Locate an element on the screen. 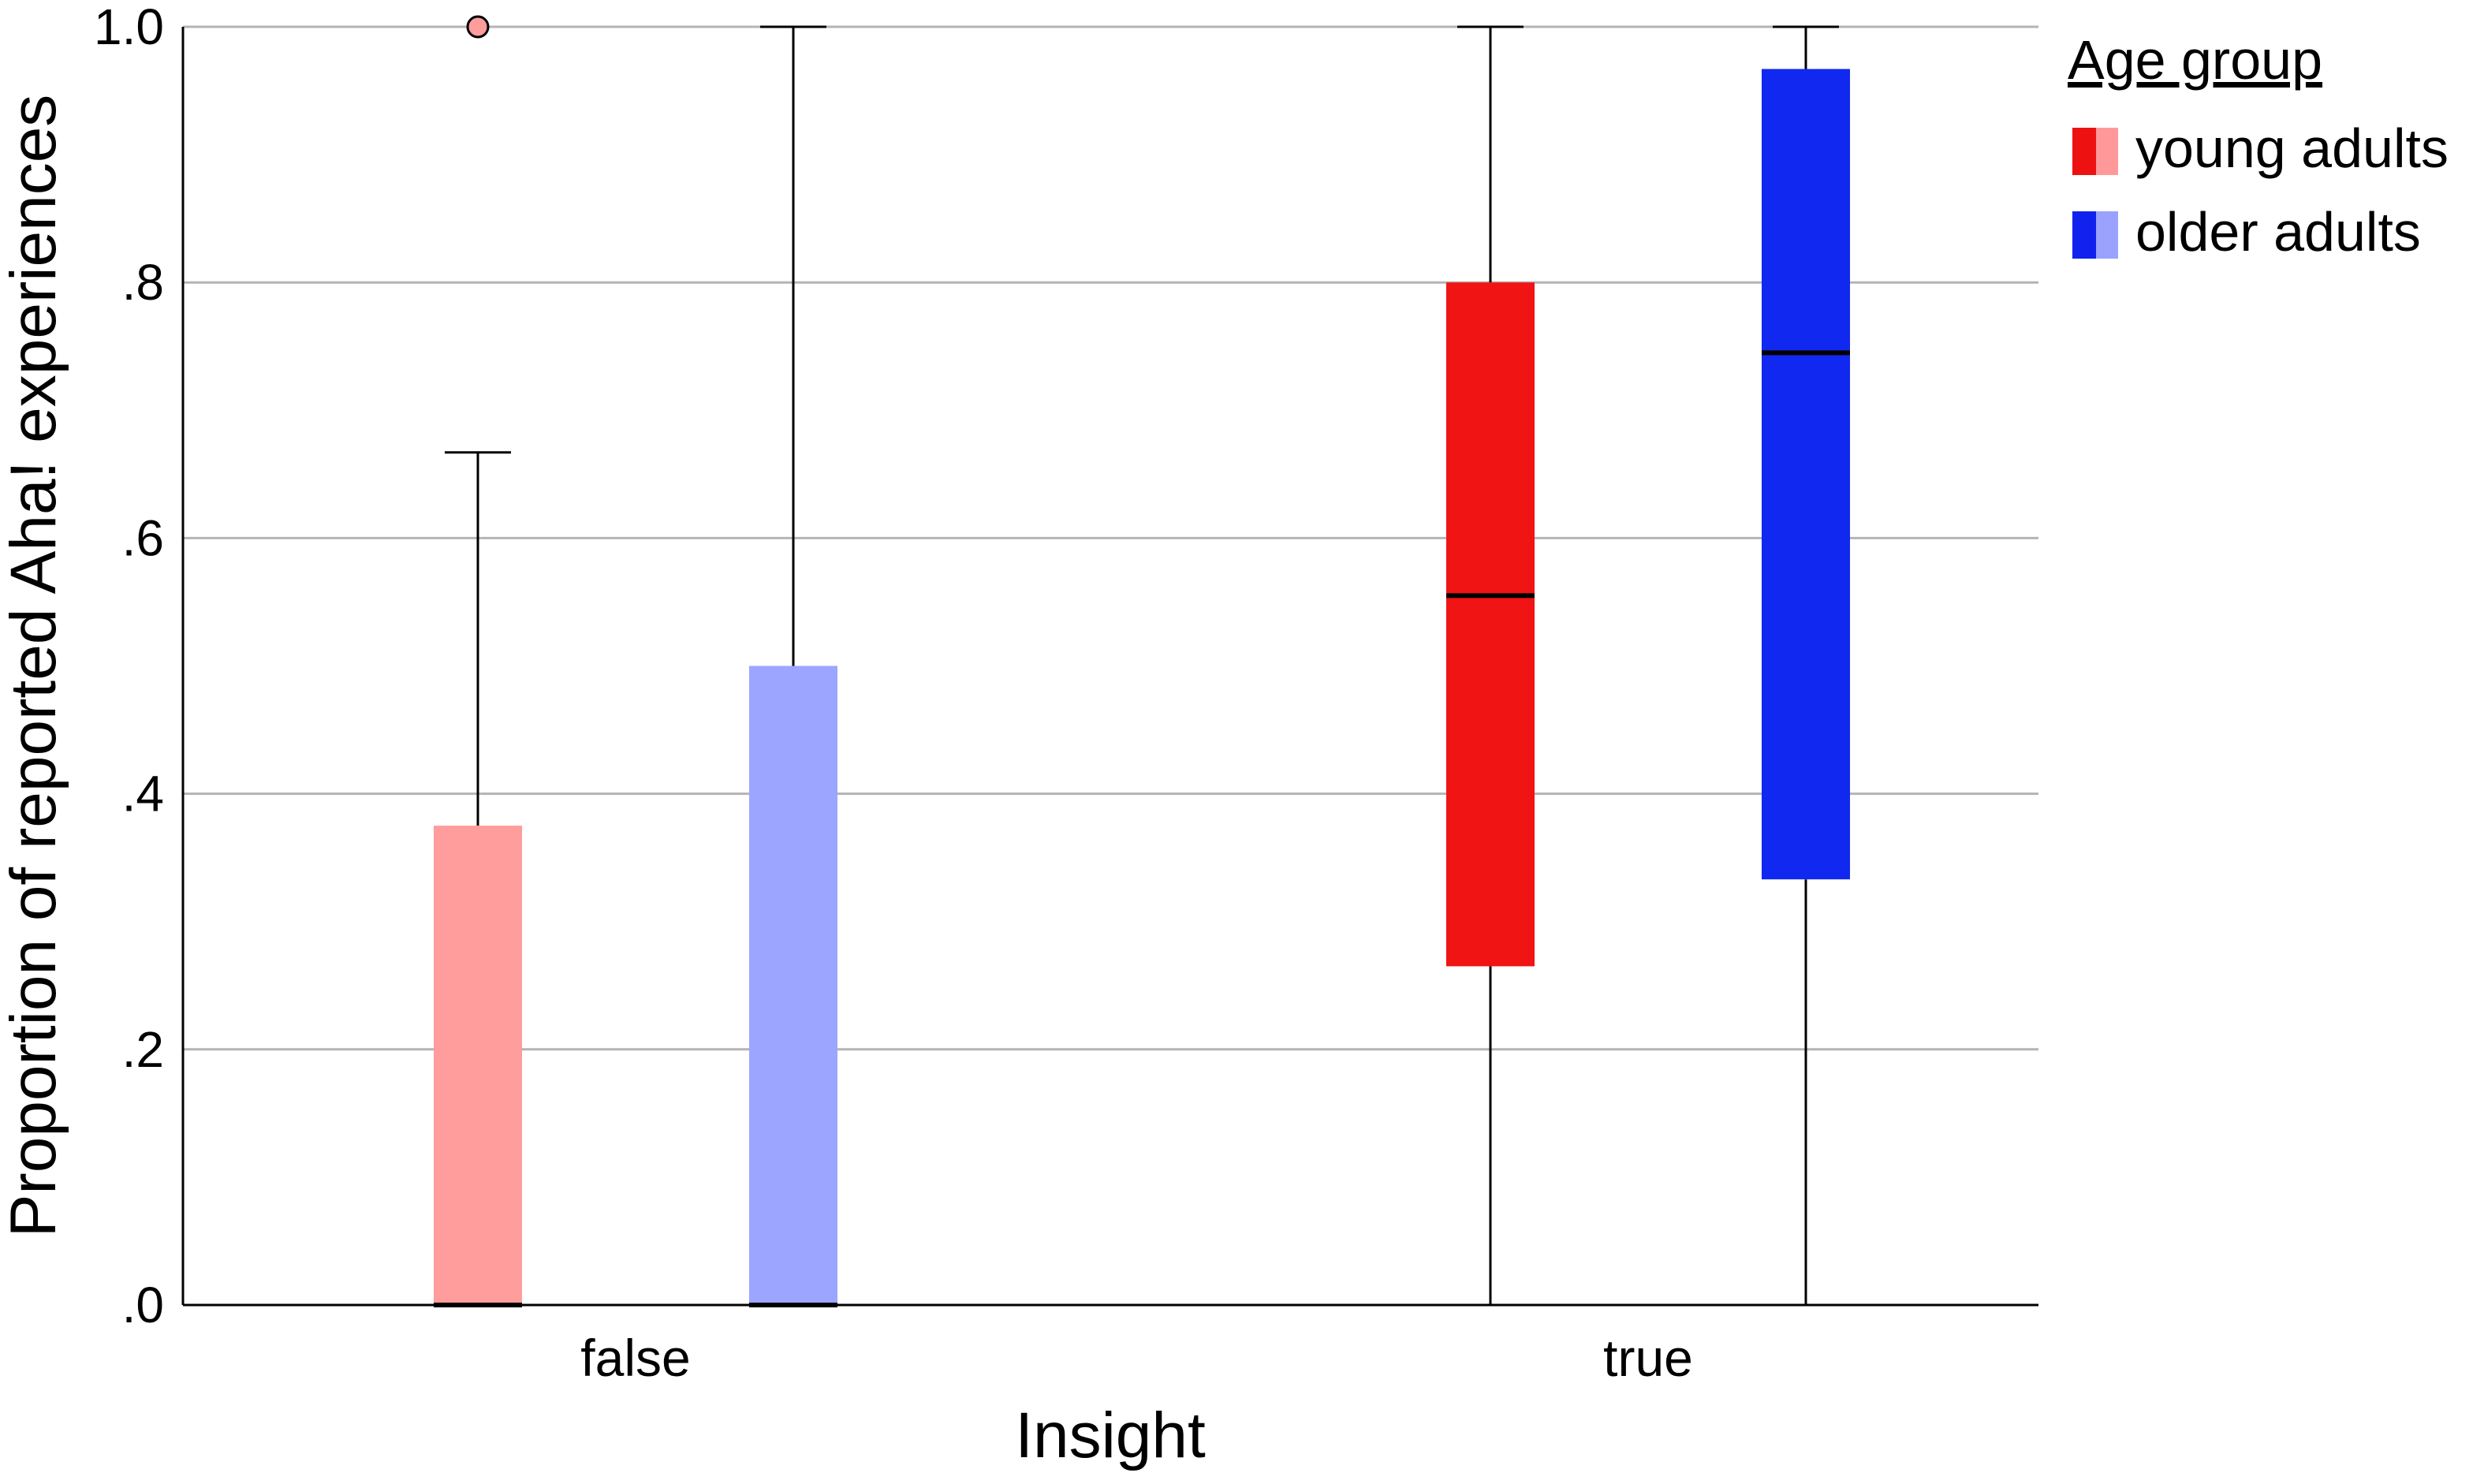  y-axis-title: Proportion of reported Aha! experiences is located at coordinates (34, 666).